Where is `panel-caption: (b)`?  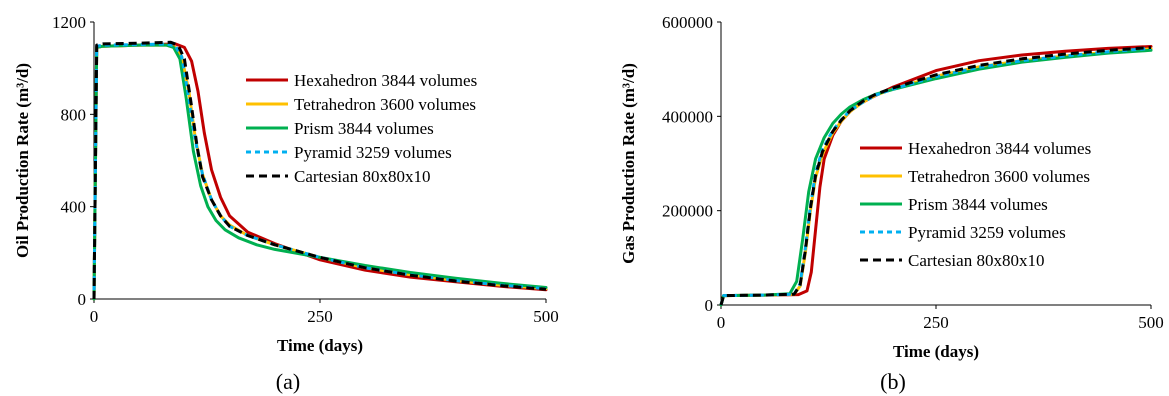 panel-caption: (b) is located at coordinates (893, 381).